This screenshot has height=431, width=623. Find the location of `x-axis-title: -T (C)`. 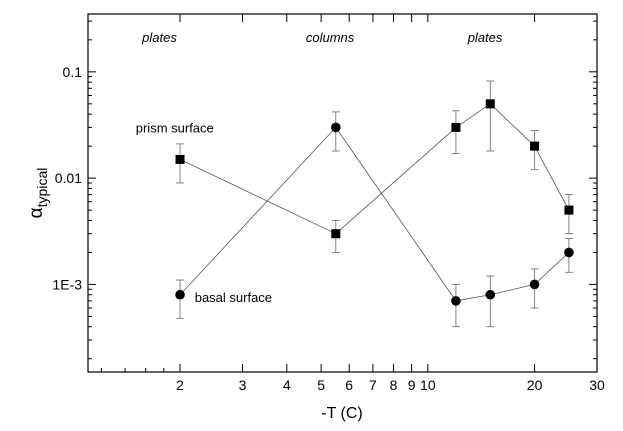

x-axis-title: -T (C) is located at coordinates (341, 413).